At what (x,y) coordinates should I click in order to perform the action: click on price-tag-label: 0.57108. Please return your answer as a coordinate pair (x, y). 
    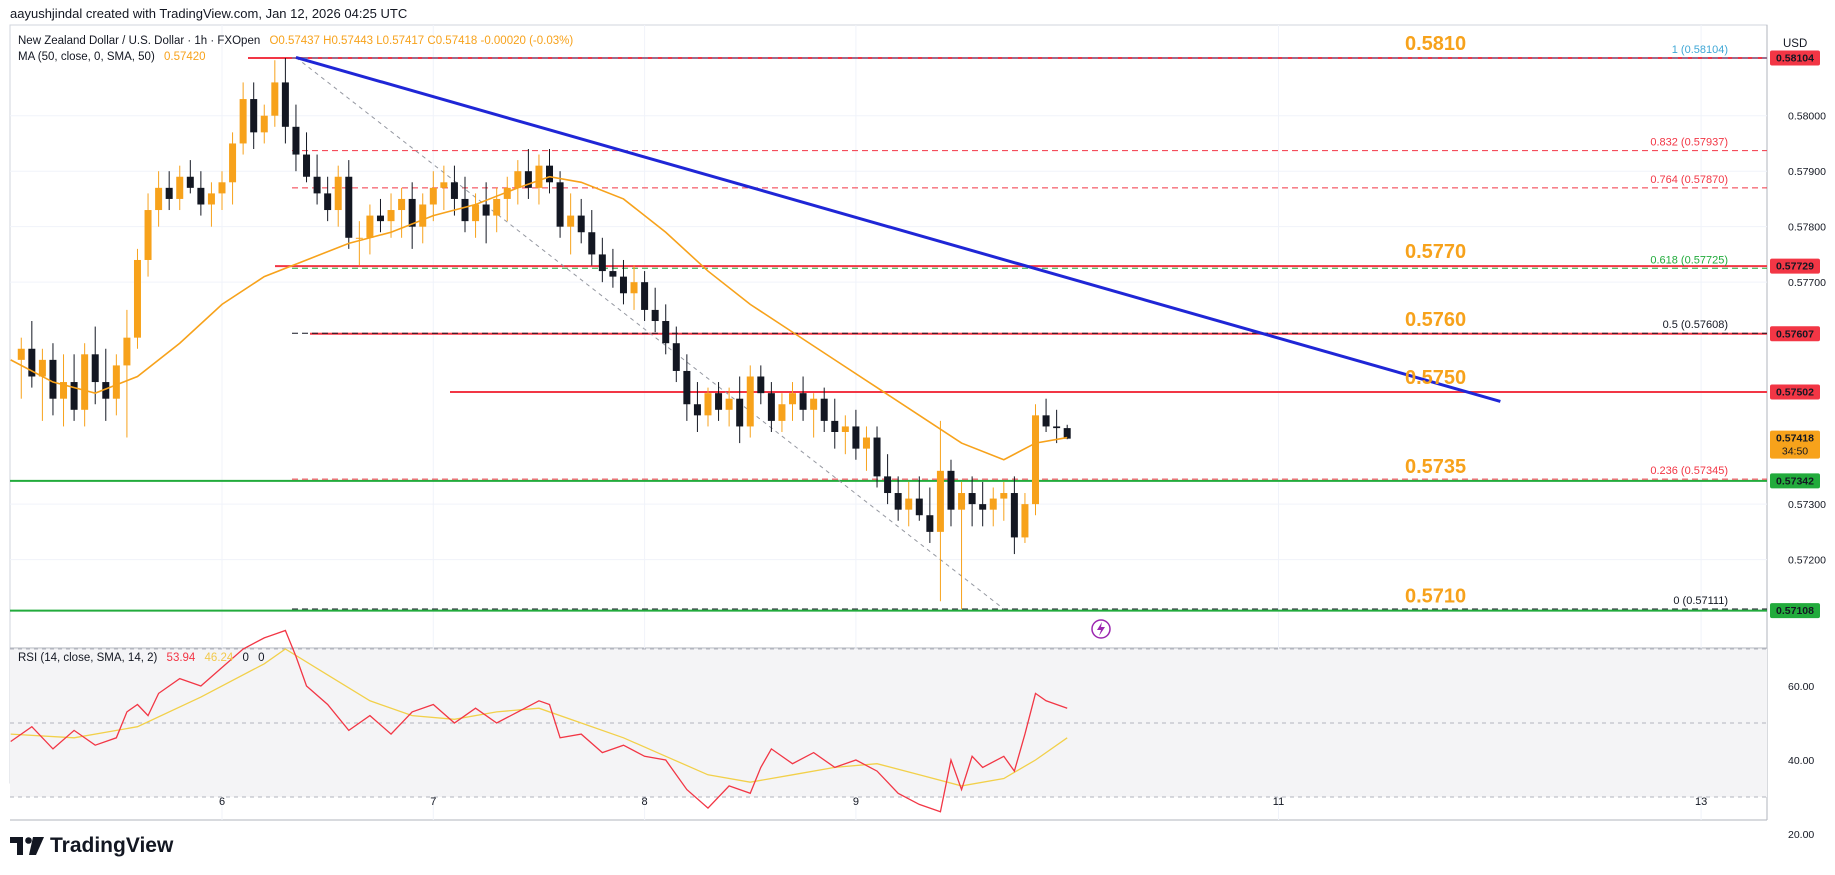
    Looking at the image, I should click on (1795, 611).